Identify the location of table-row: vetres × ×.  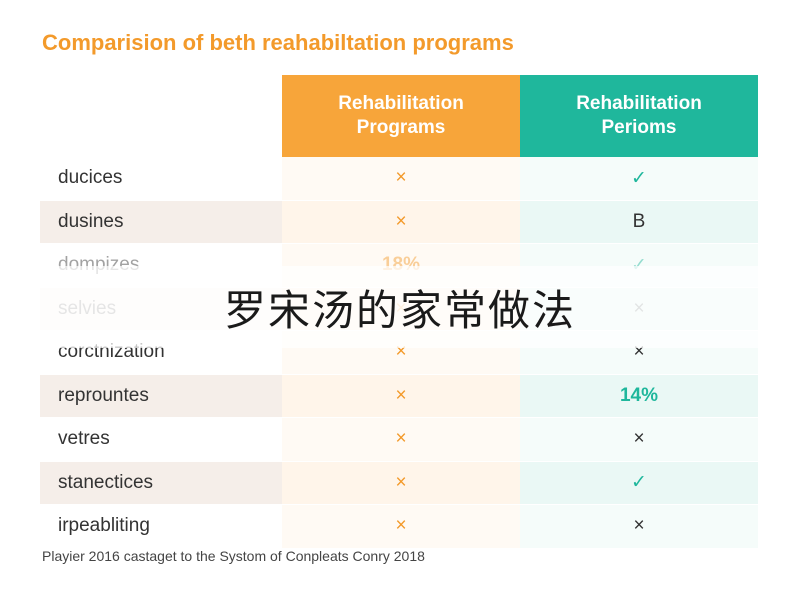
(399, 440).